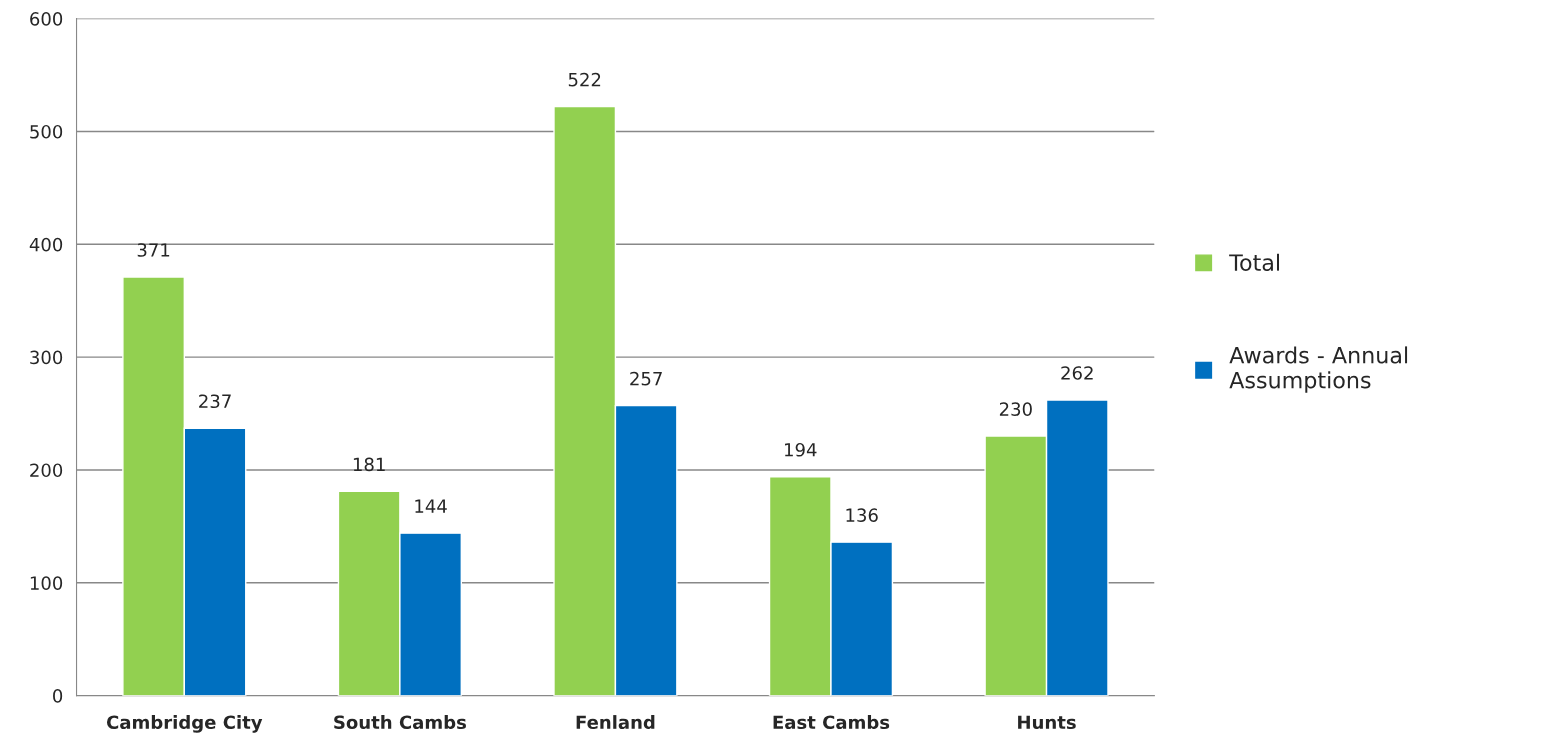  I want to click on y-tick-label: 600, so click(46, 19).